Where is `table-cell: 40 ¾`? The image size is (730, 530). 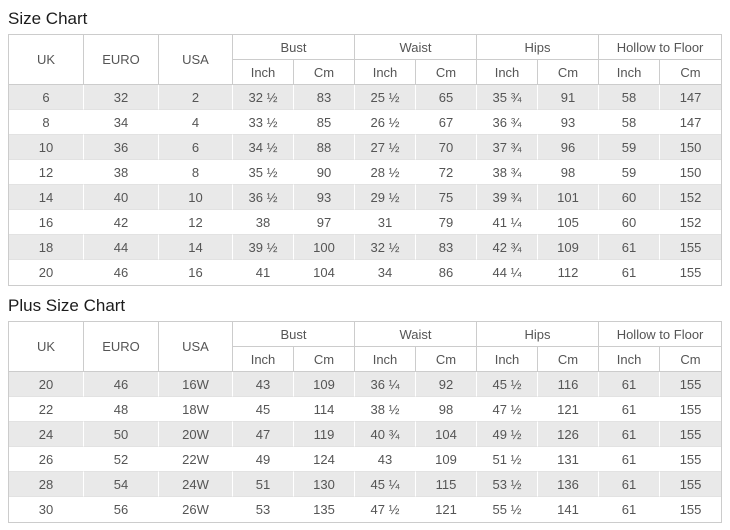
table-cell: 40 ¾ is located at coordinates (386, 434).